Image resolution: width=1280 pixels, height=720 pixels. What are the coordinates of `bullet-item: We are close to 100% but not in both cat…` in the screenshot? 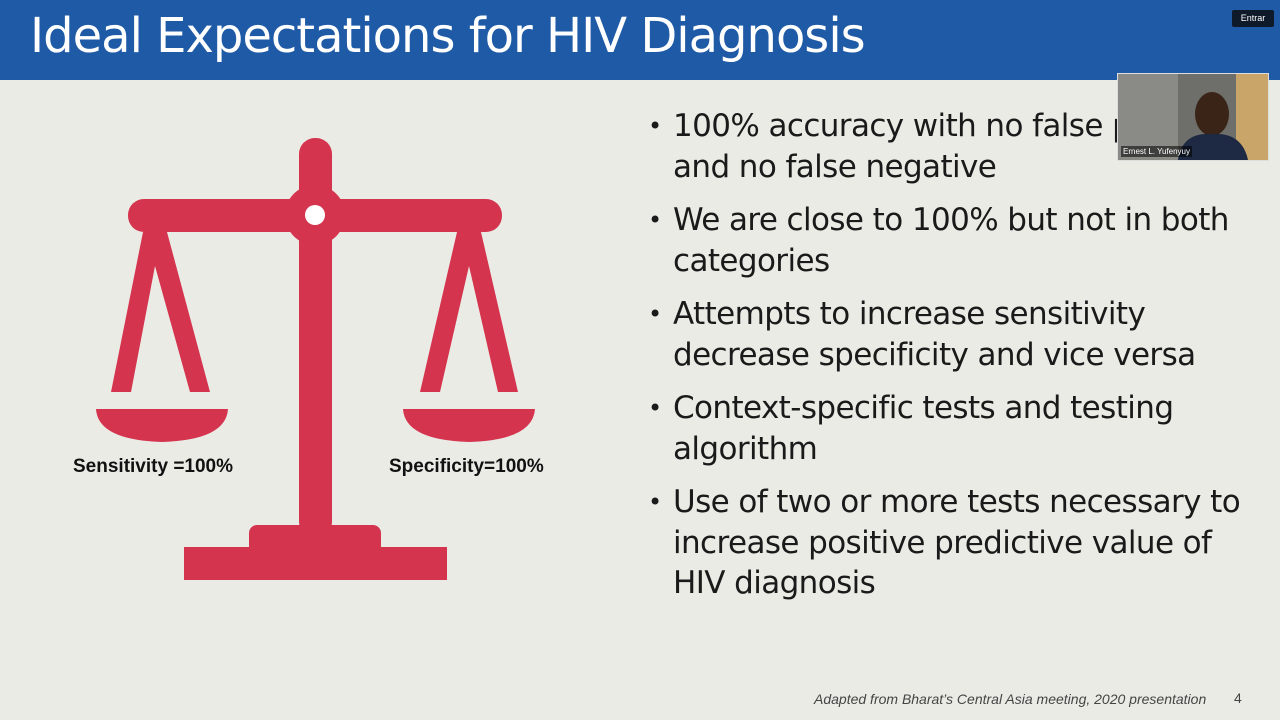 It's located at (948, 240).